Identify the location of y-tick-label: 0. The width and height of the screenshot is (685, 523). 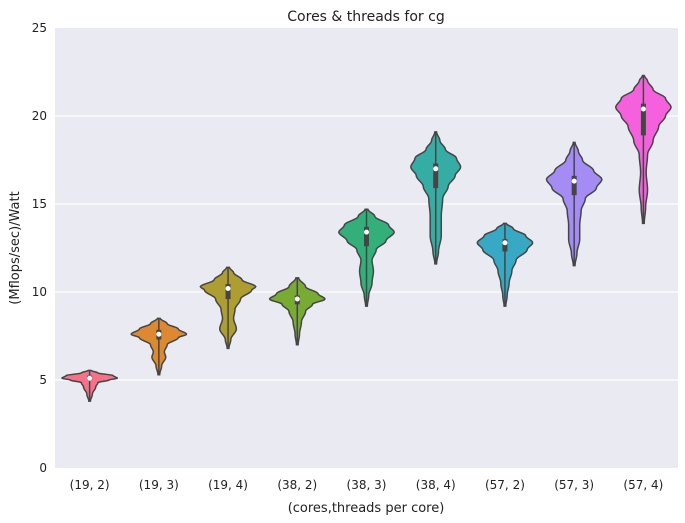
(43, 468).